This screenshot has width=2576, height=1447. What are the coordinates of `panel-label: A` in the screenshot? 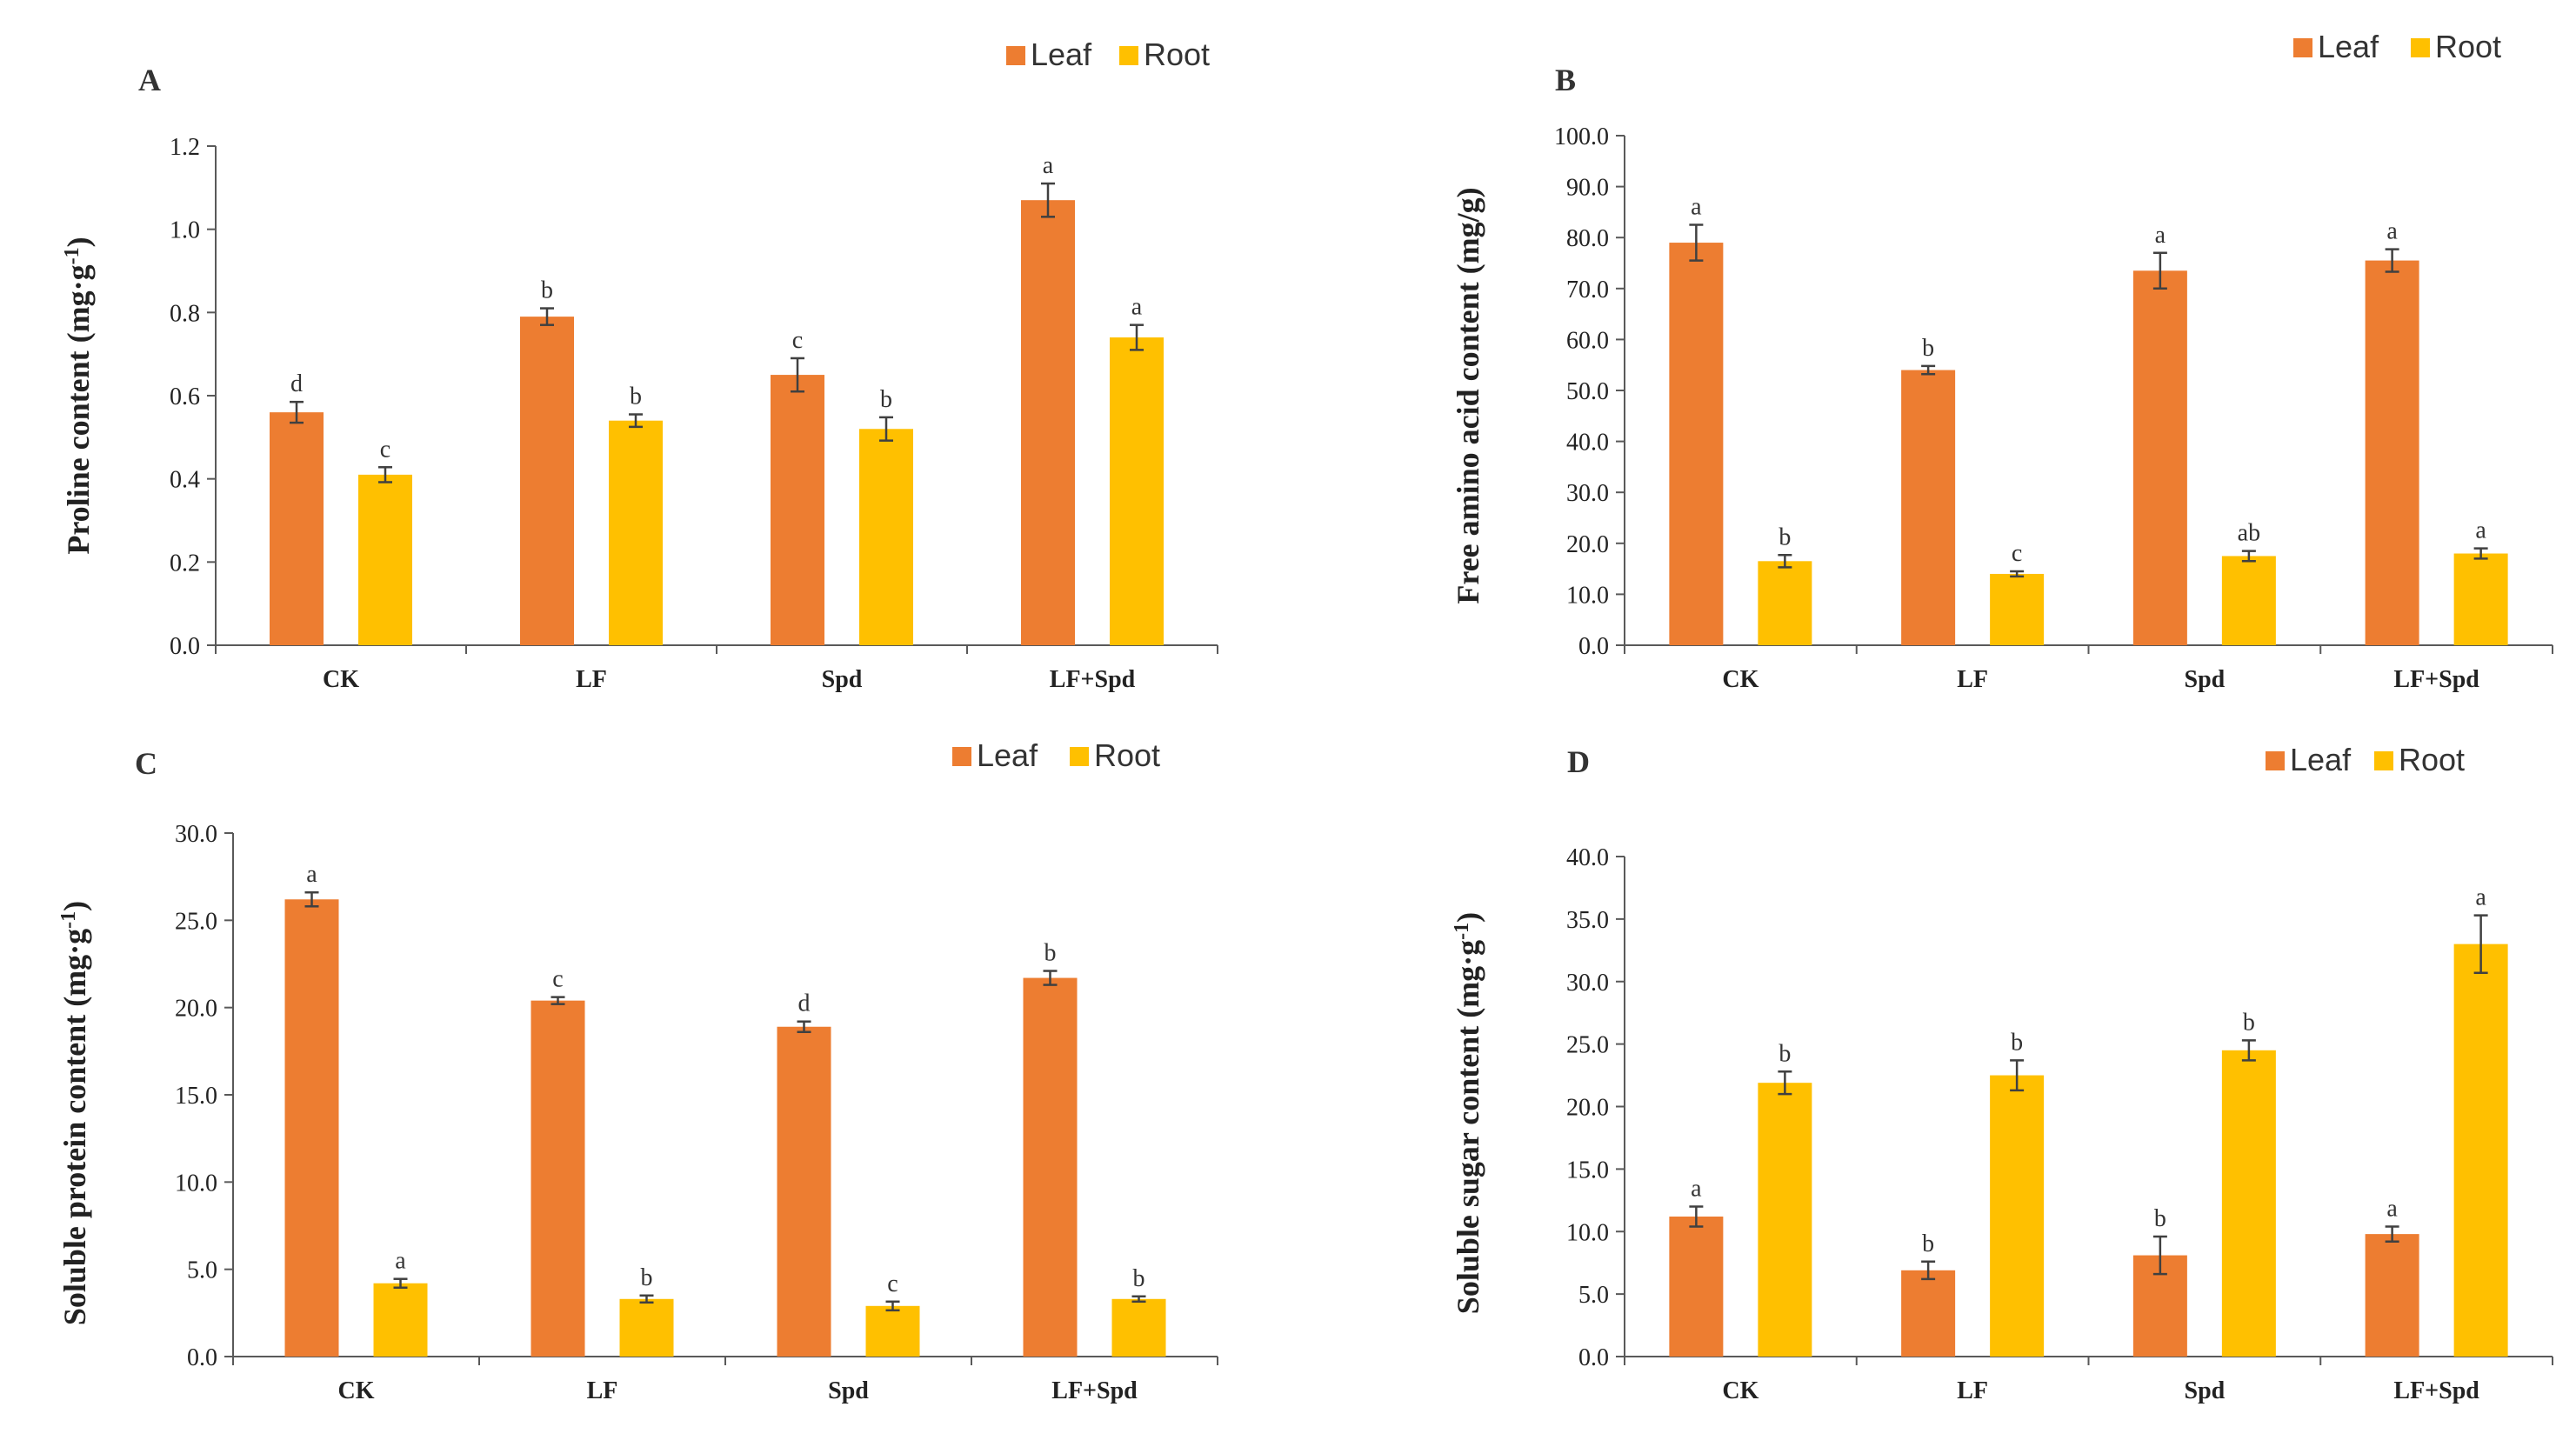 It's located at (149, 80).